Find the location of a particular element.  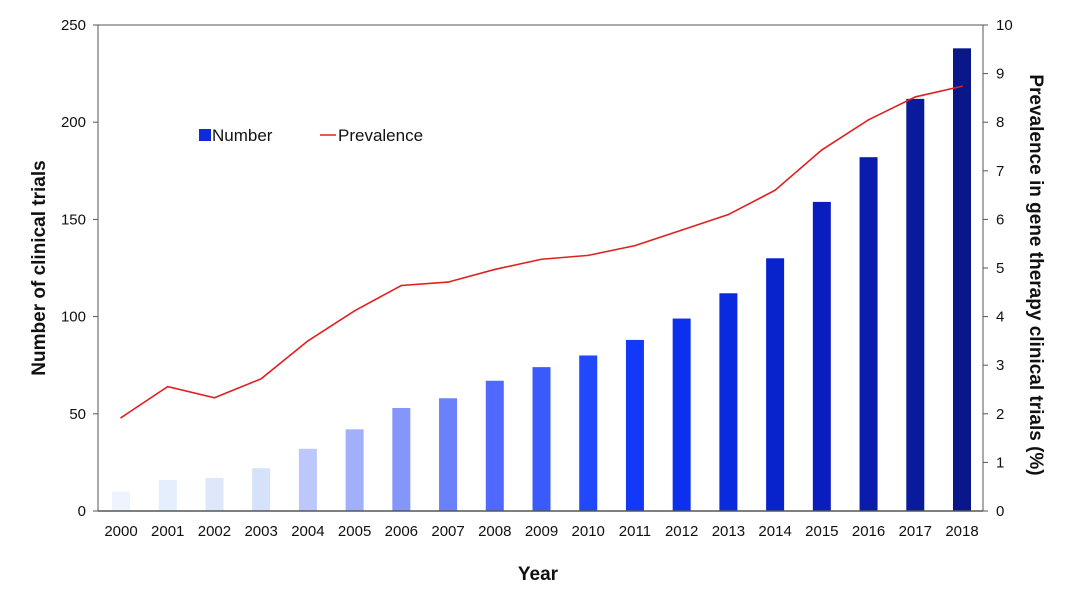

y2-tick-label: 4 is located at coordinates (1000, 317).